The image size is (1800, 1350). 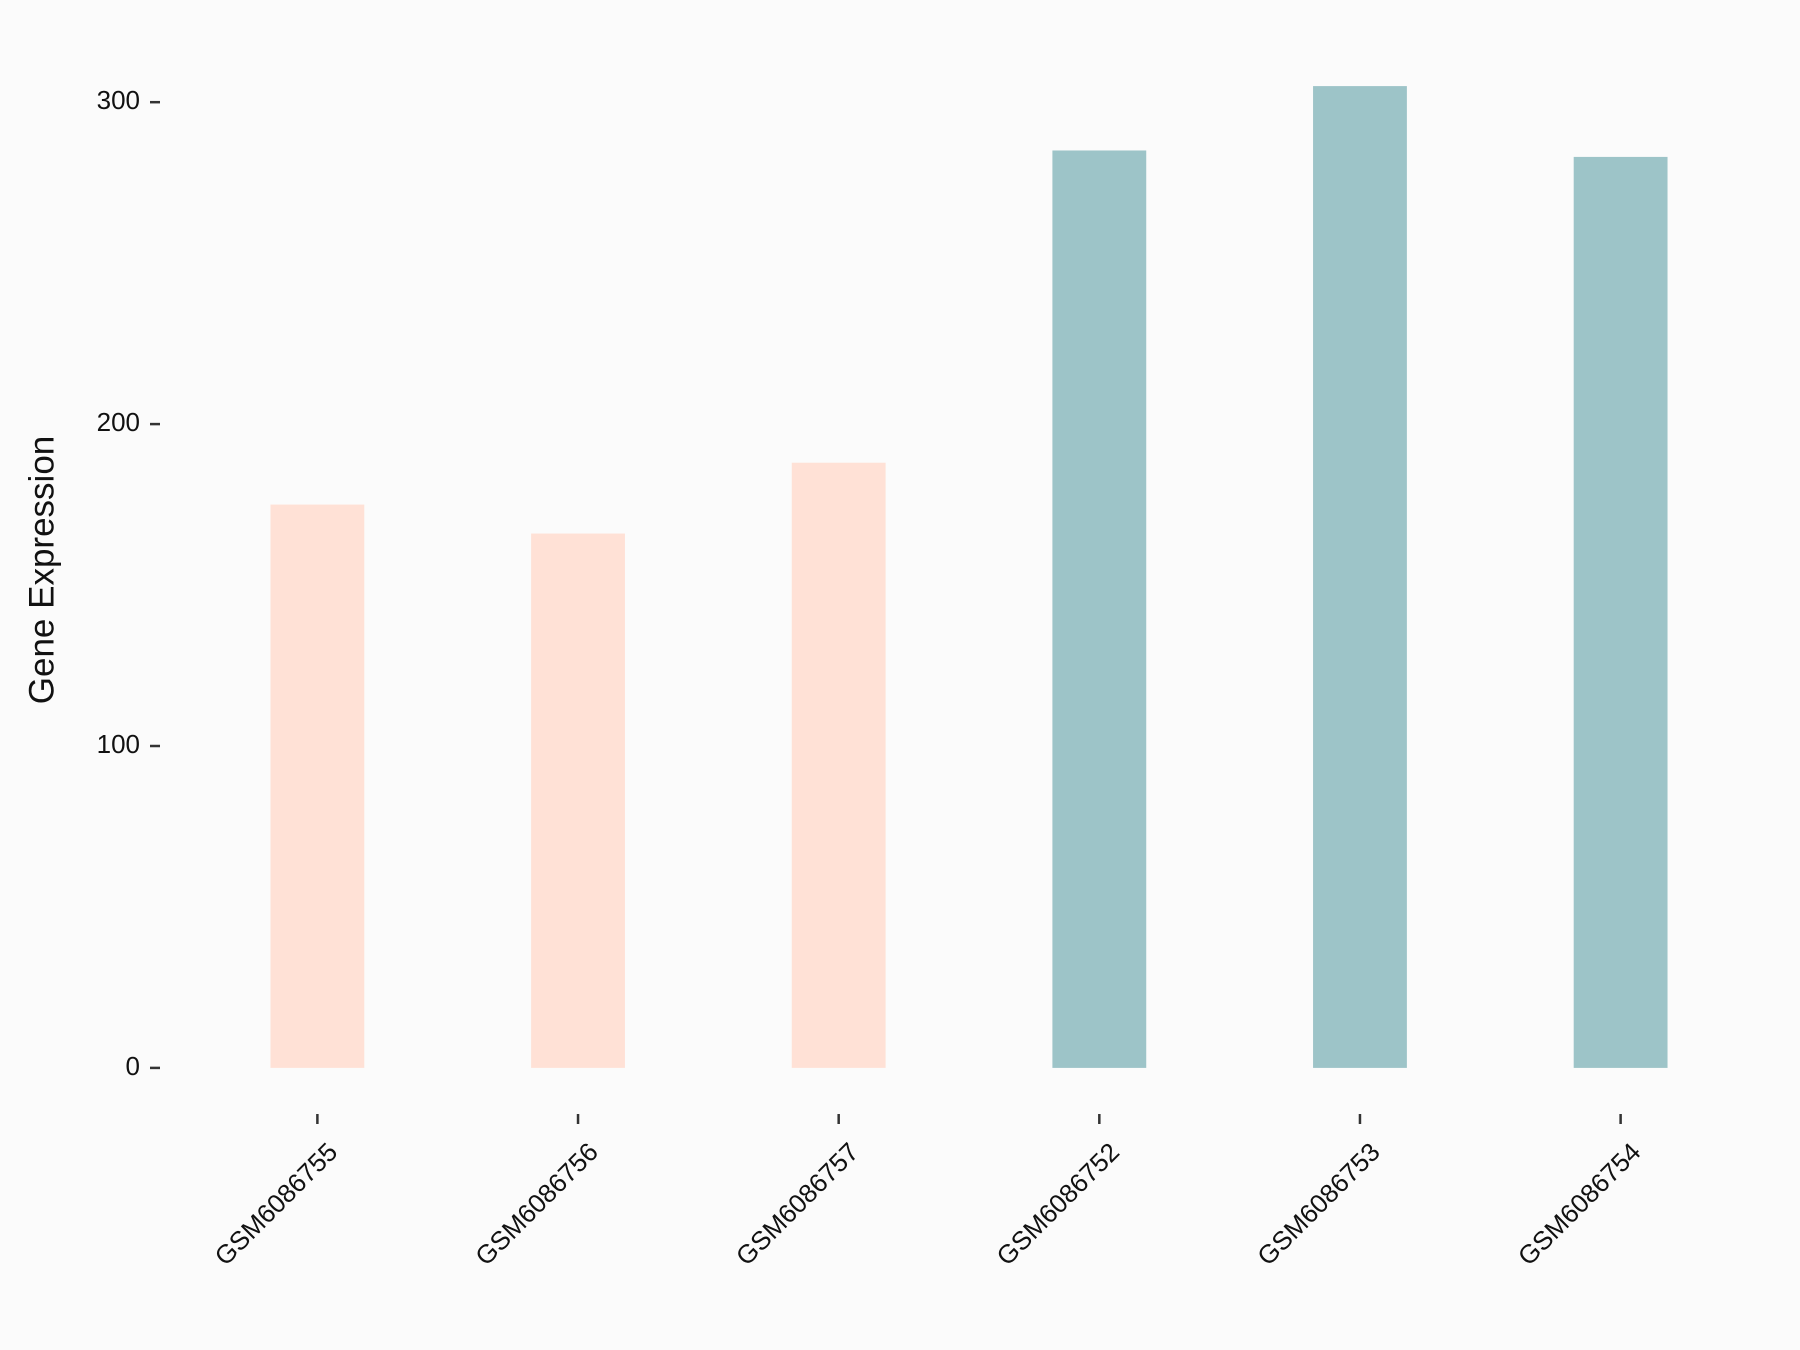 What do you see at coordinates (118, 100) in the screenshot?
I see `y-tick-label: 300` at bounding box center [118, 100].